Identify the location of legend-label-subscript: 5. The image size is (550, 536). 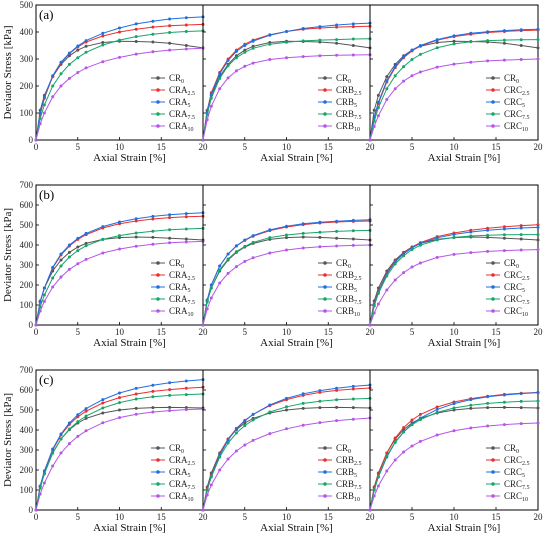
(355, 291).